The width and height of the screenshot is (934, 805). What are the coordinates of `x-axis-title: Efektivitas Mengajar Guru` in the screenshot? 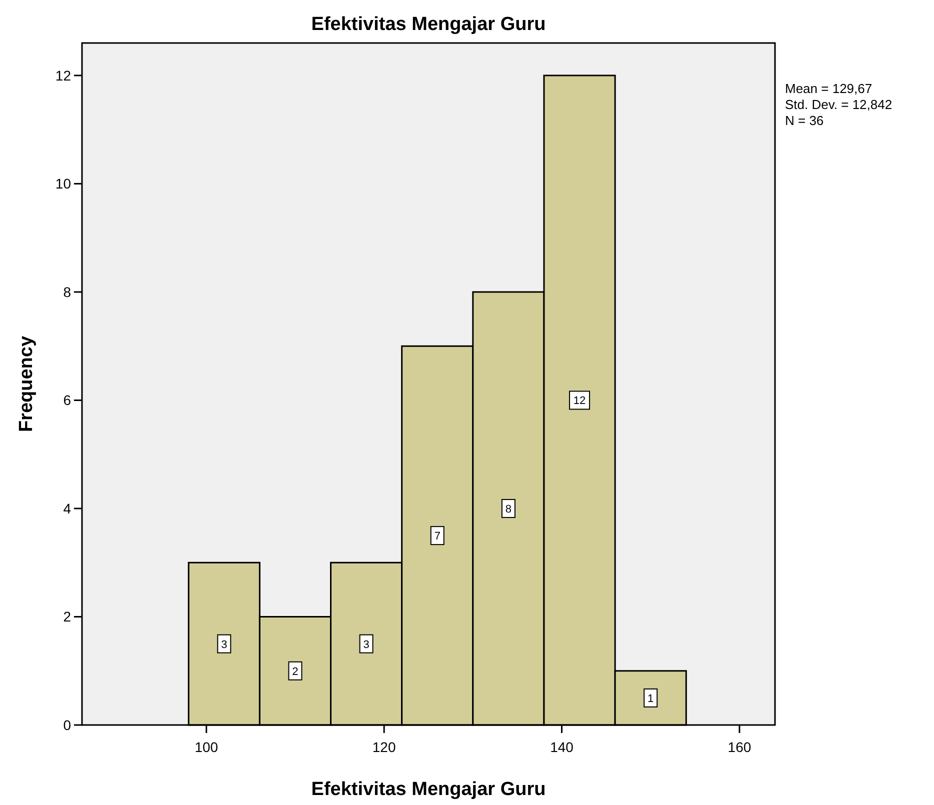 It's located at (428, 789).